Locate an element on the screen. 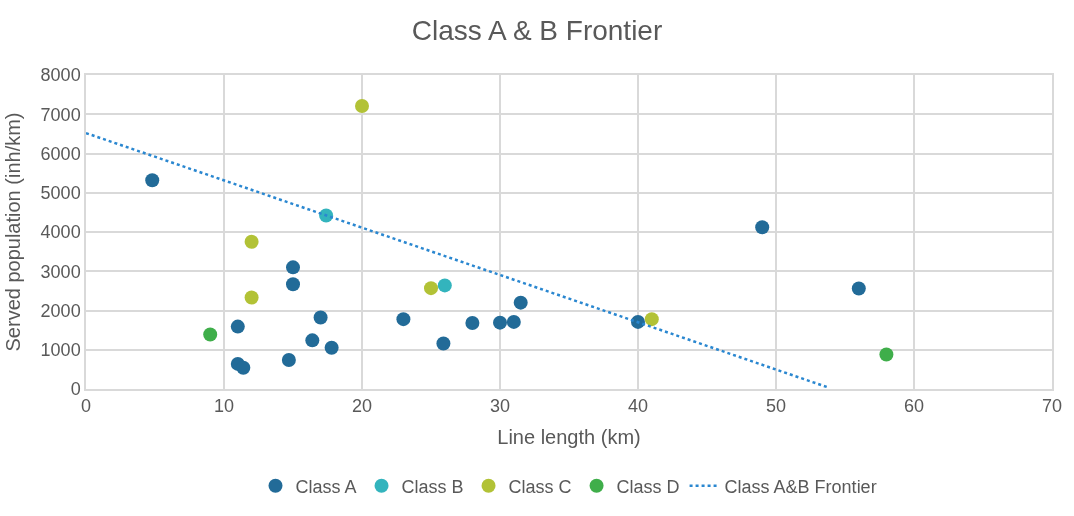 The width and height of the screenshot is (1074, 516). x-tick-label: 30 is located at coordinates (500, 406).